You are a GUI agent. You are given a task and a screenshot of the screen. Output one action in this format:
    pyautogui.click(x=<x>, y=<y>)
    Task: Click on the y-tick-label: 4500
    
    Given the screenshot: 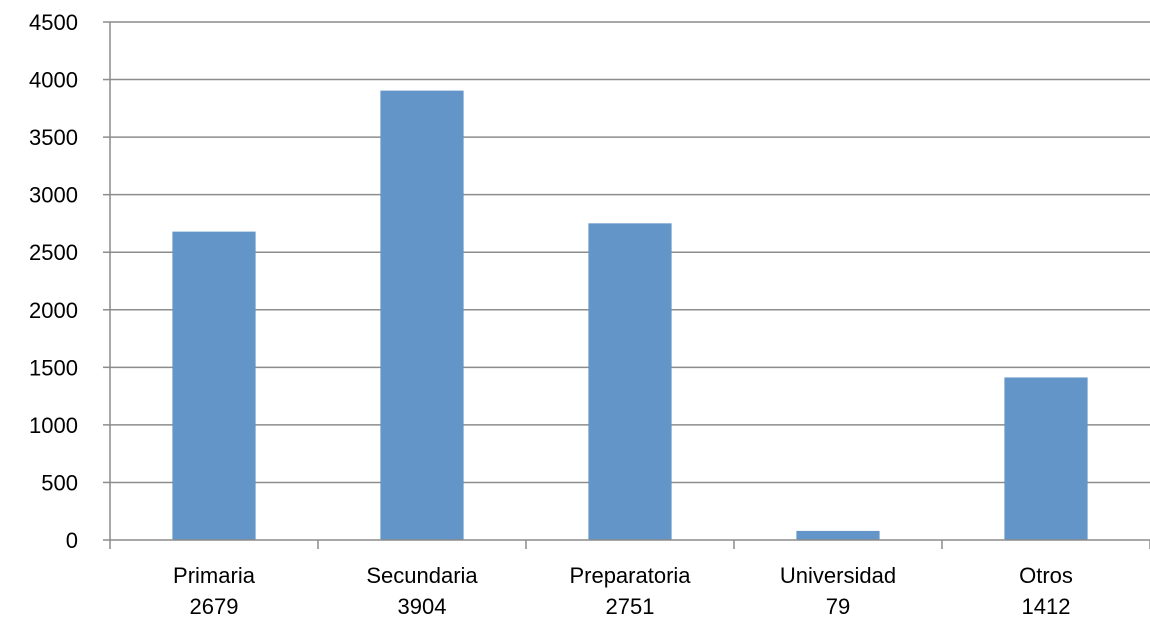 What is the action you would take?
    pyautogui.click(x=53, y=22)
    